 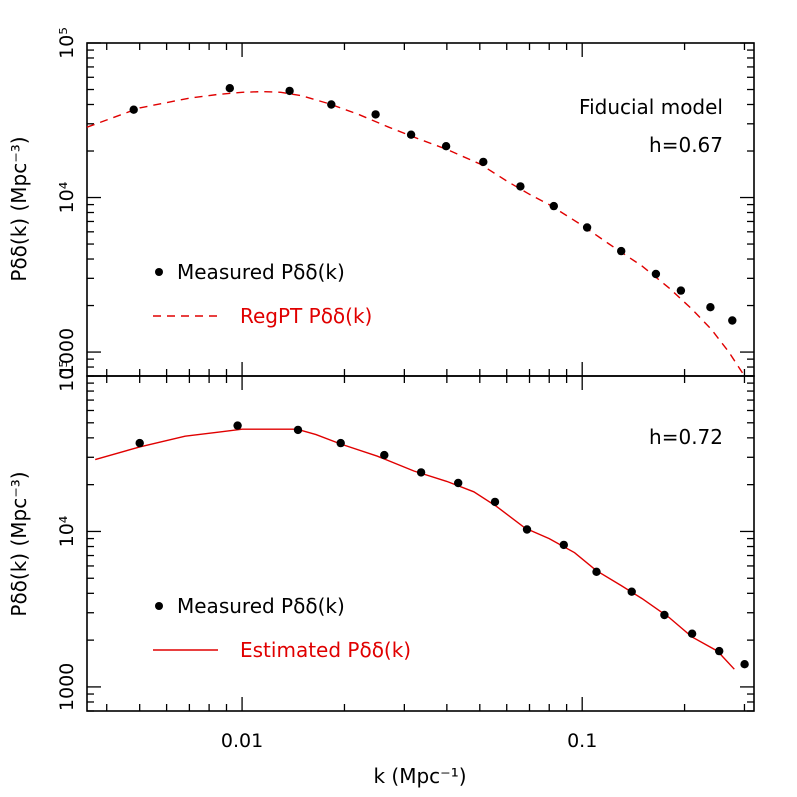 What do you see at coordinates (419, 776) in the screenshot?
I see `x-axis-title: k (Mpc⁻¹)` at bounding box center [419, 776].